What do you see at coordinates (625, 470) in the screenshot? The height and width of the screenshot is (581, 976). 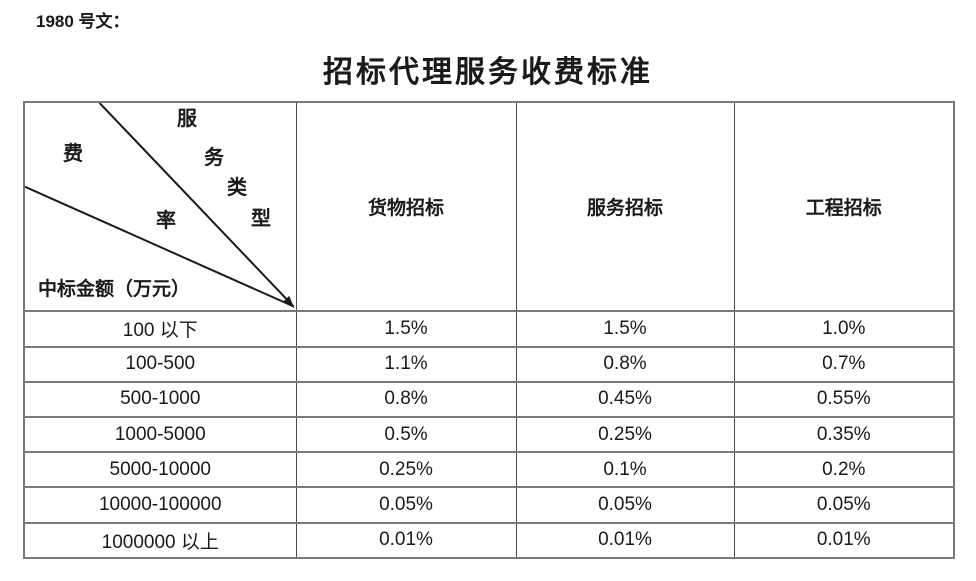 I see `rate-cell: 0.1%` at bounding box center [625, 470].